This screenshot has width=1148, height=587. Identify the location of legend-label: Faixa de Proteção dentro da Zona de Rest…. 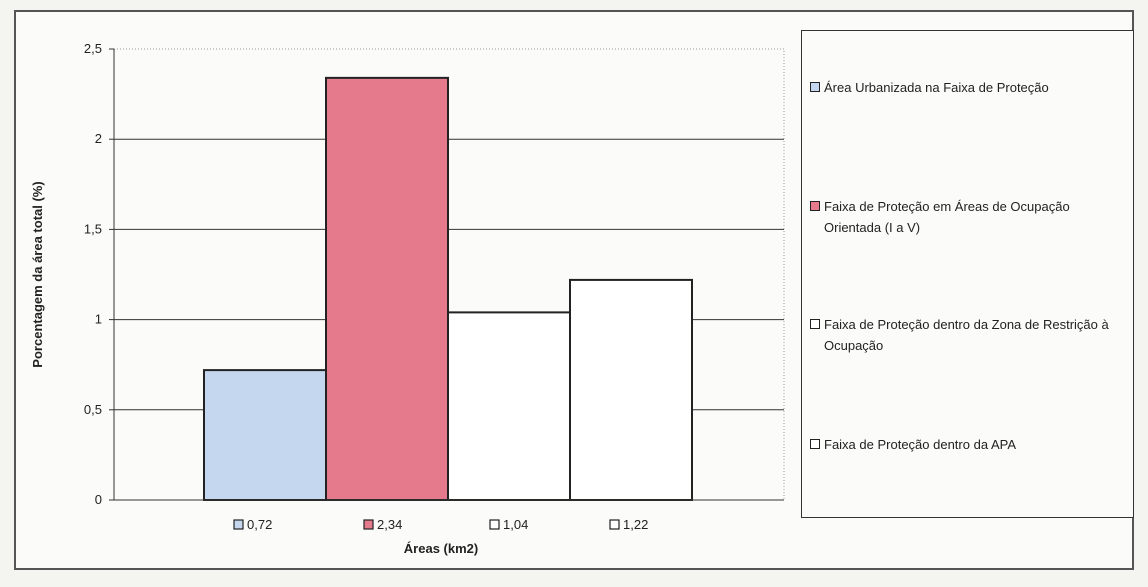
(966, 335).